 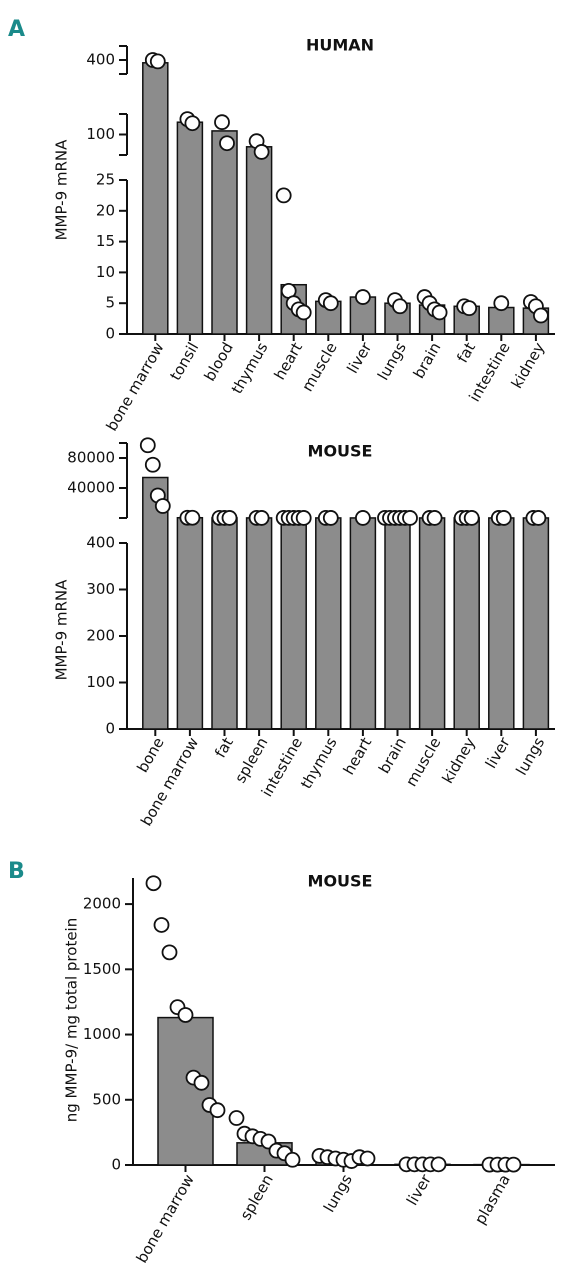 What do you see at coordinates (105, 180) in the screenshot?
I see `y-tick-label: 25` at bounding box center [105, 180].